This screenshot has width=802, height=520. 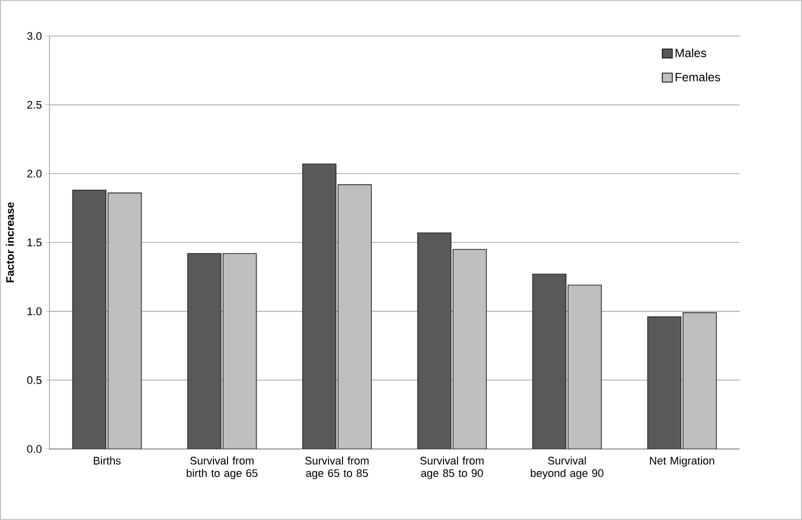 I want to click on y-tick-label: 0.0, so click(x=34, y=449).